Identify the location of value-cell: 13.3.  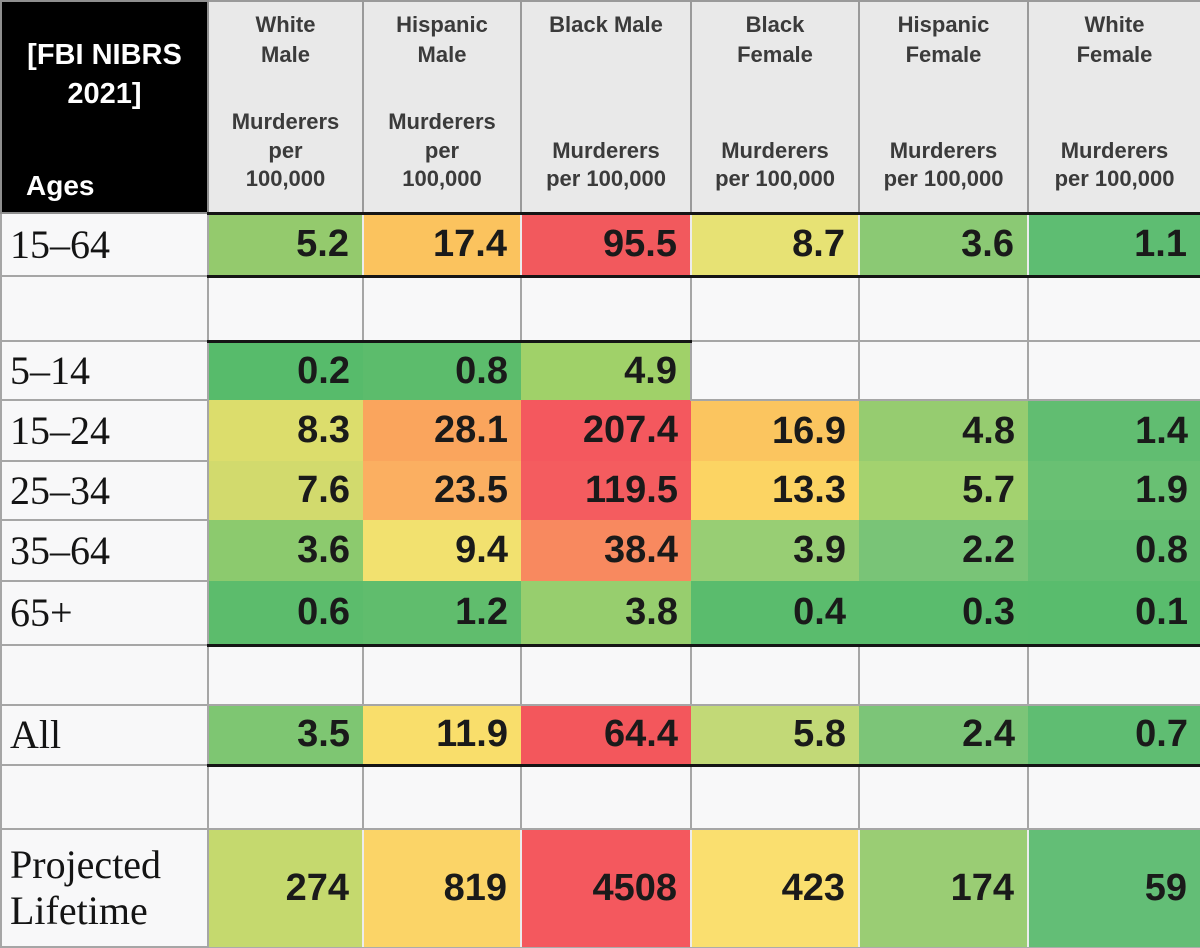
(775, 490).